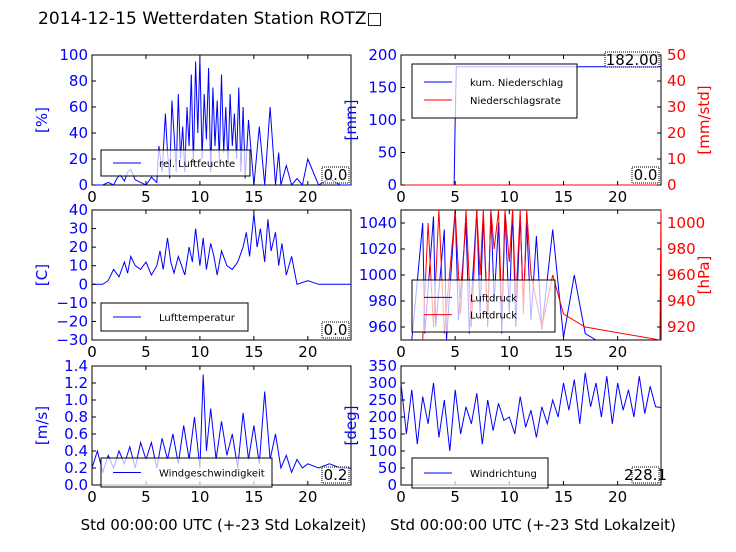 This screenshot has height=552, width=736. I want to click on humidity-y-axis-label: [%], so click(42, 120).